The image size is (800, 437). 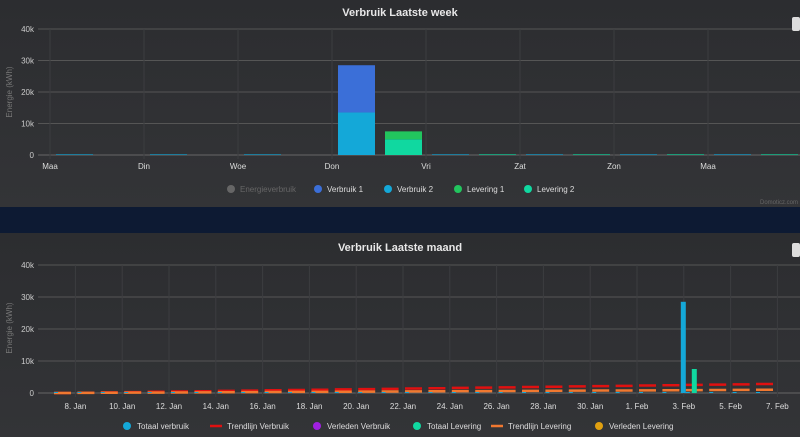 What do you see at coordinates (163, 426) in the screenshot?
I see `legend-item-0: Totaal verbruik` at bounding box center [163, 426].